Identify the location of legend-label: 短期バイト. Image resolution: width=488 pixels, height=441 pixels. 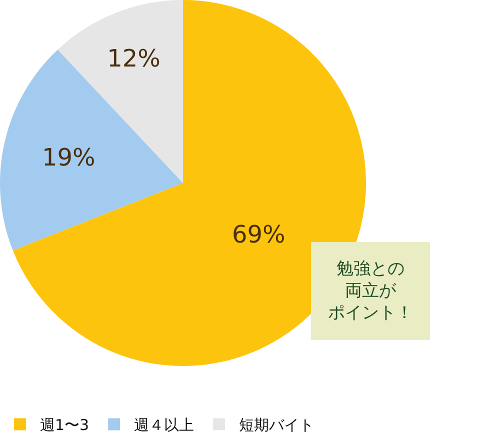
(276, 425).